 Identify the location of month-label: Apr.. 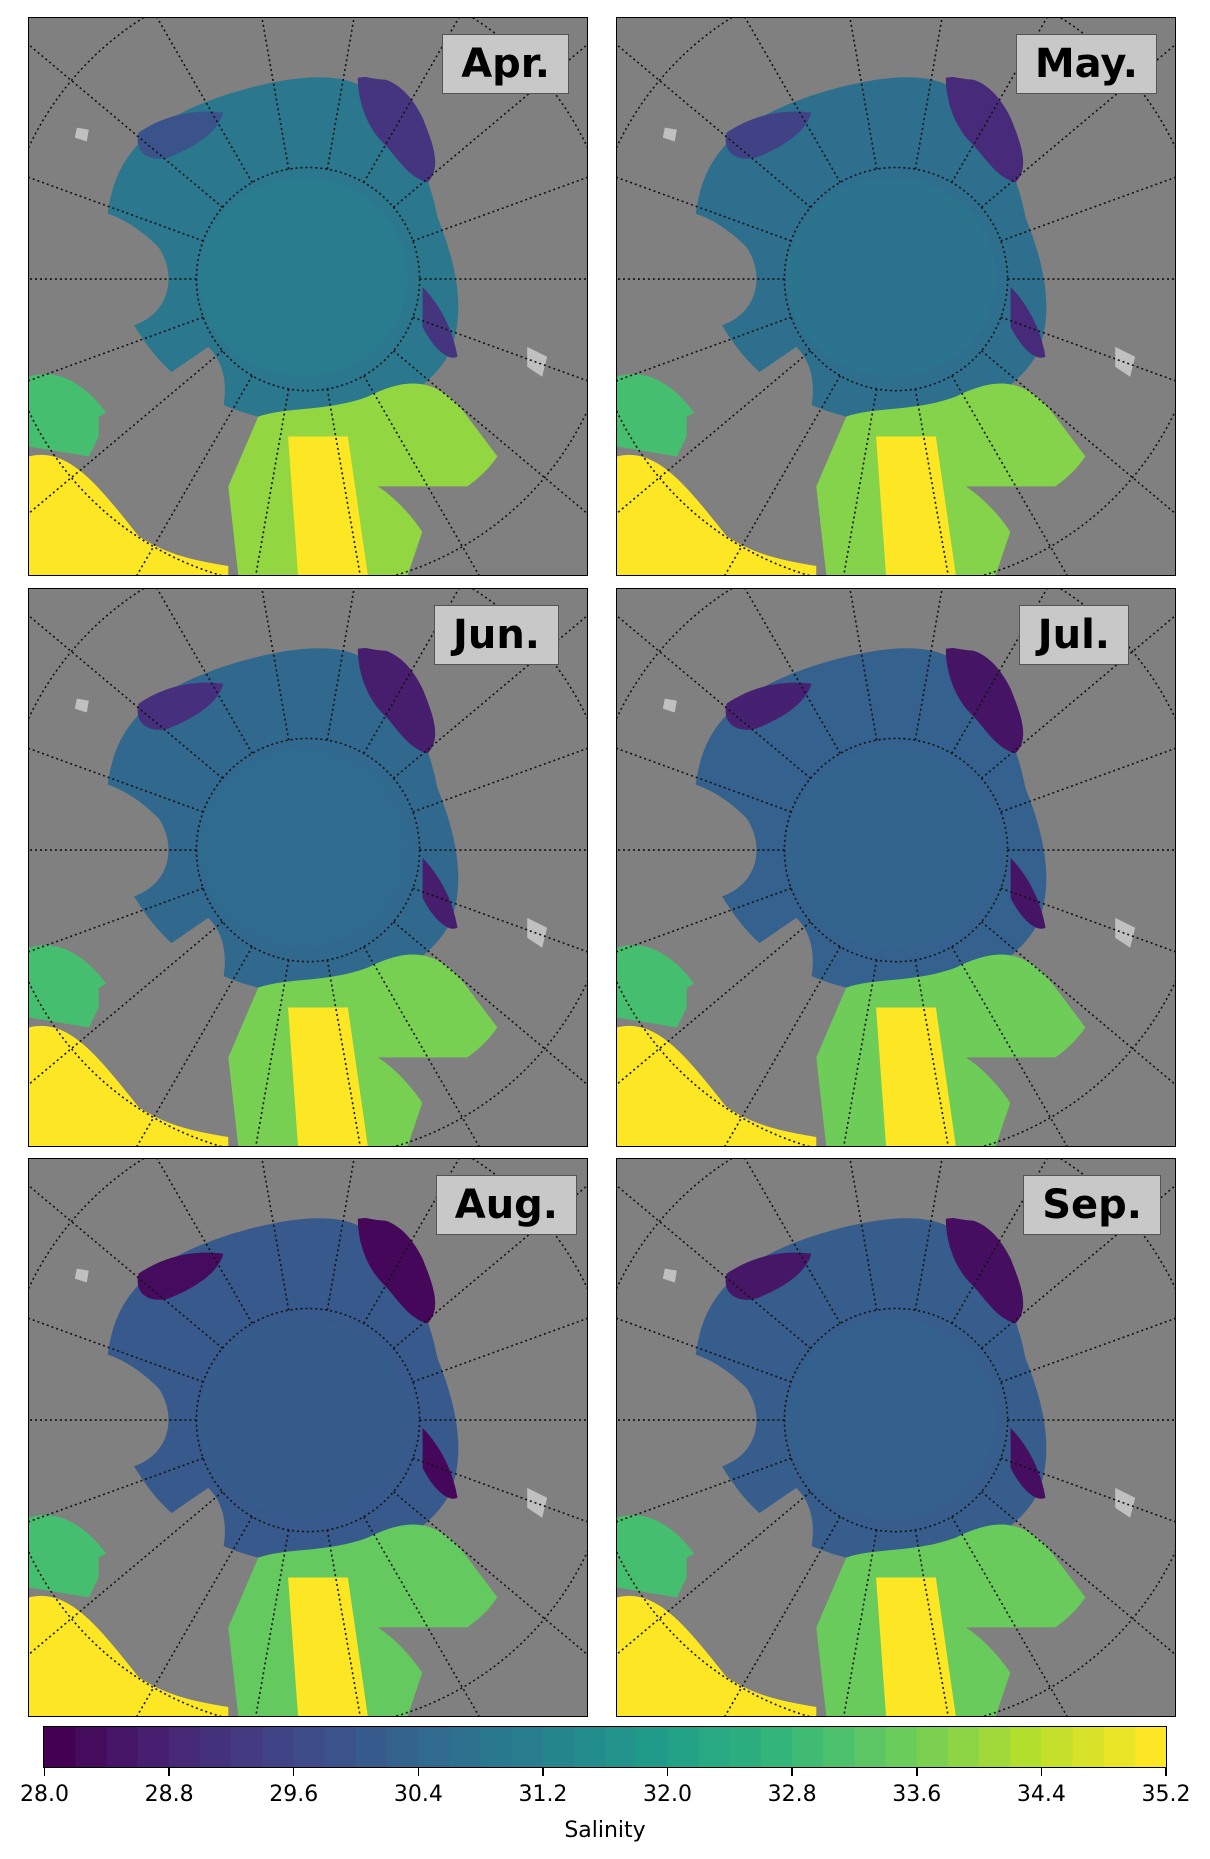
(505, 64).